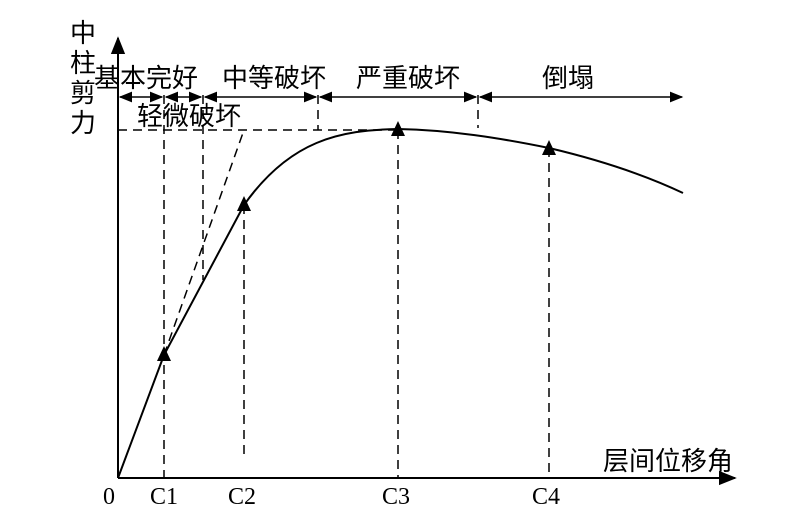 This screenshot has height=526, width=807. I want to click on tick-c3: C3, so click(396, 497).